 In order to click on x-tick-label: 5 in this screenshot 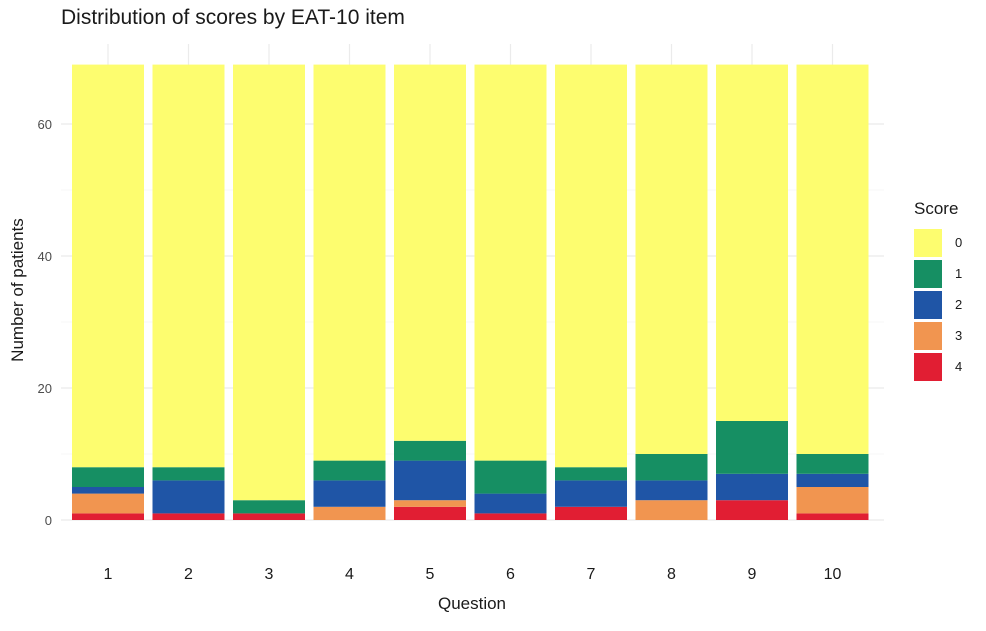, I will do `click(430, 574)`.